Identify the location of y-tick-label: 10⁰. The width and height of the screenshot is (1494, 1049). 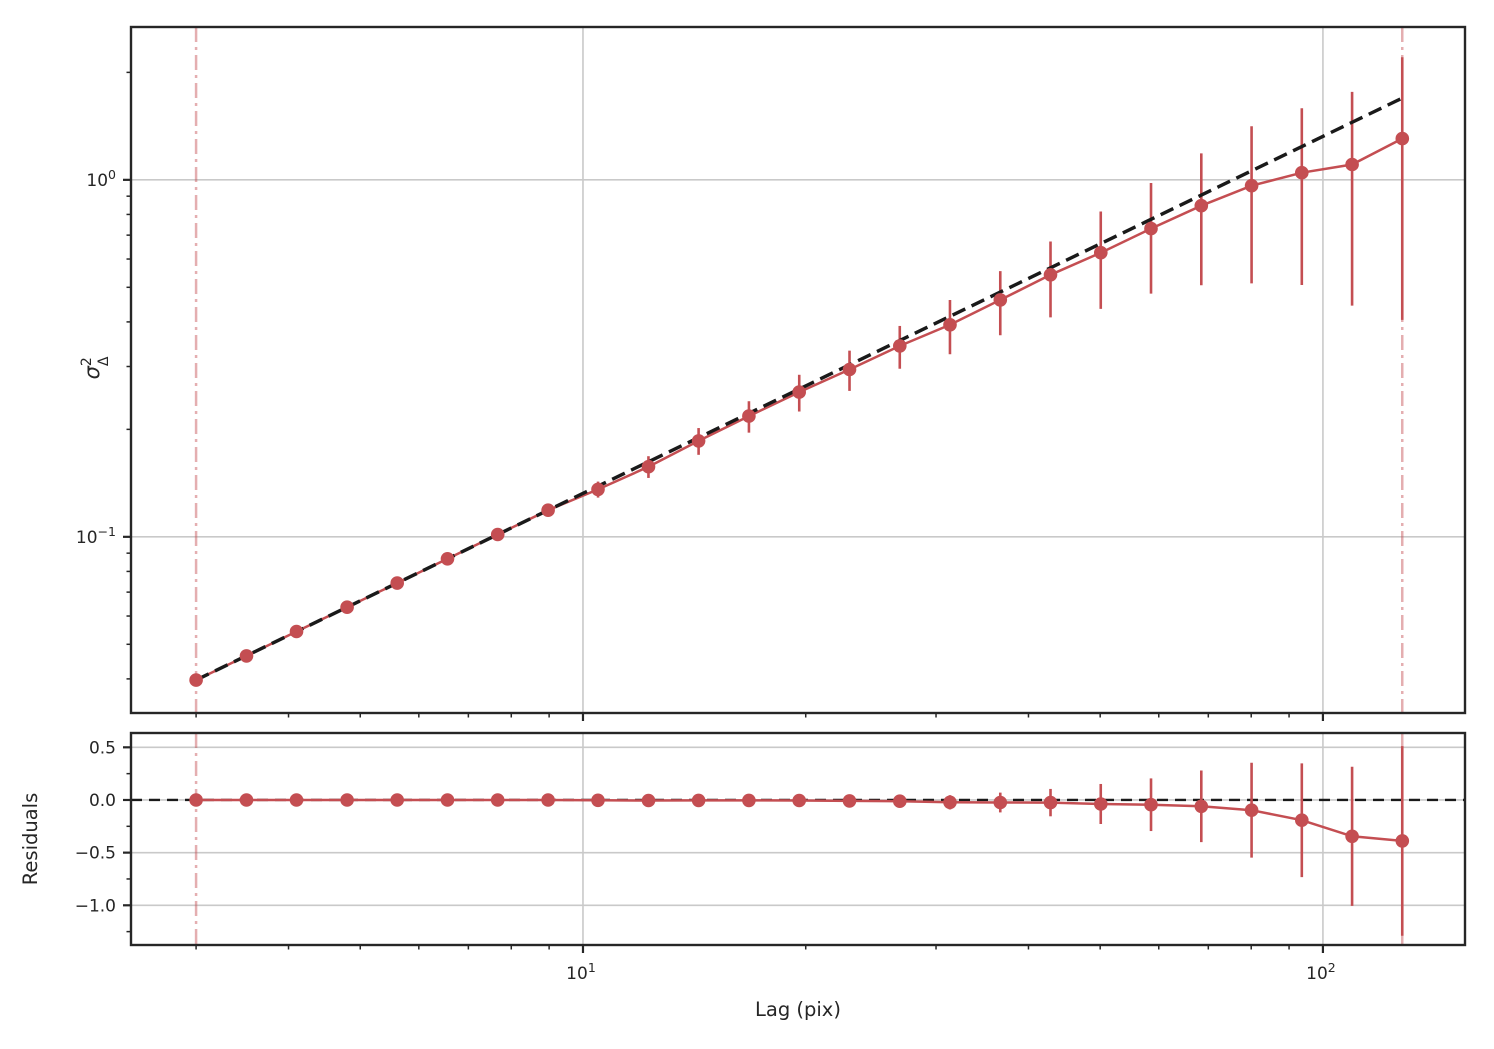
(101, 179).